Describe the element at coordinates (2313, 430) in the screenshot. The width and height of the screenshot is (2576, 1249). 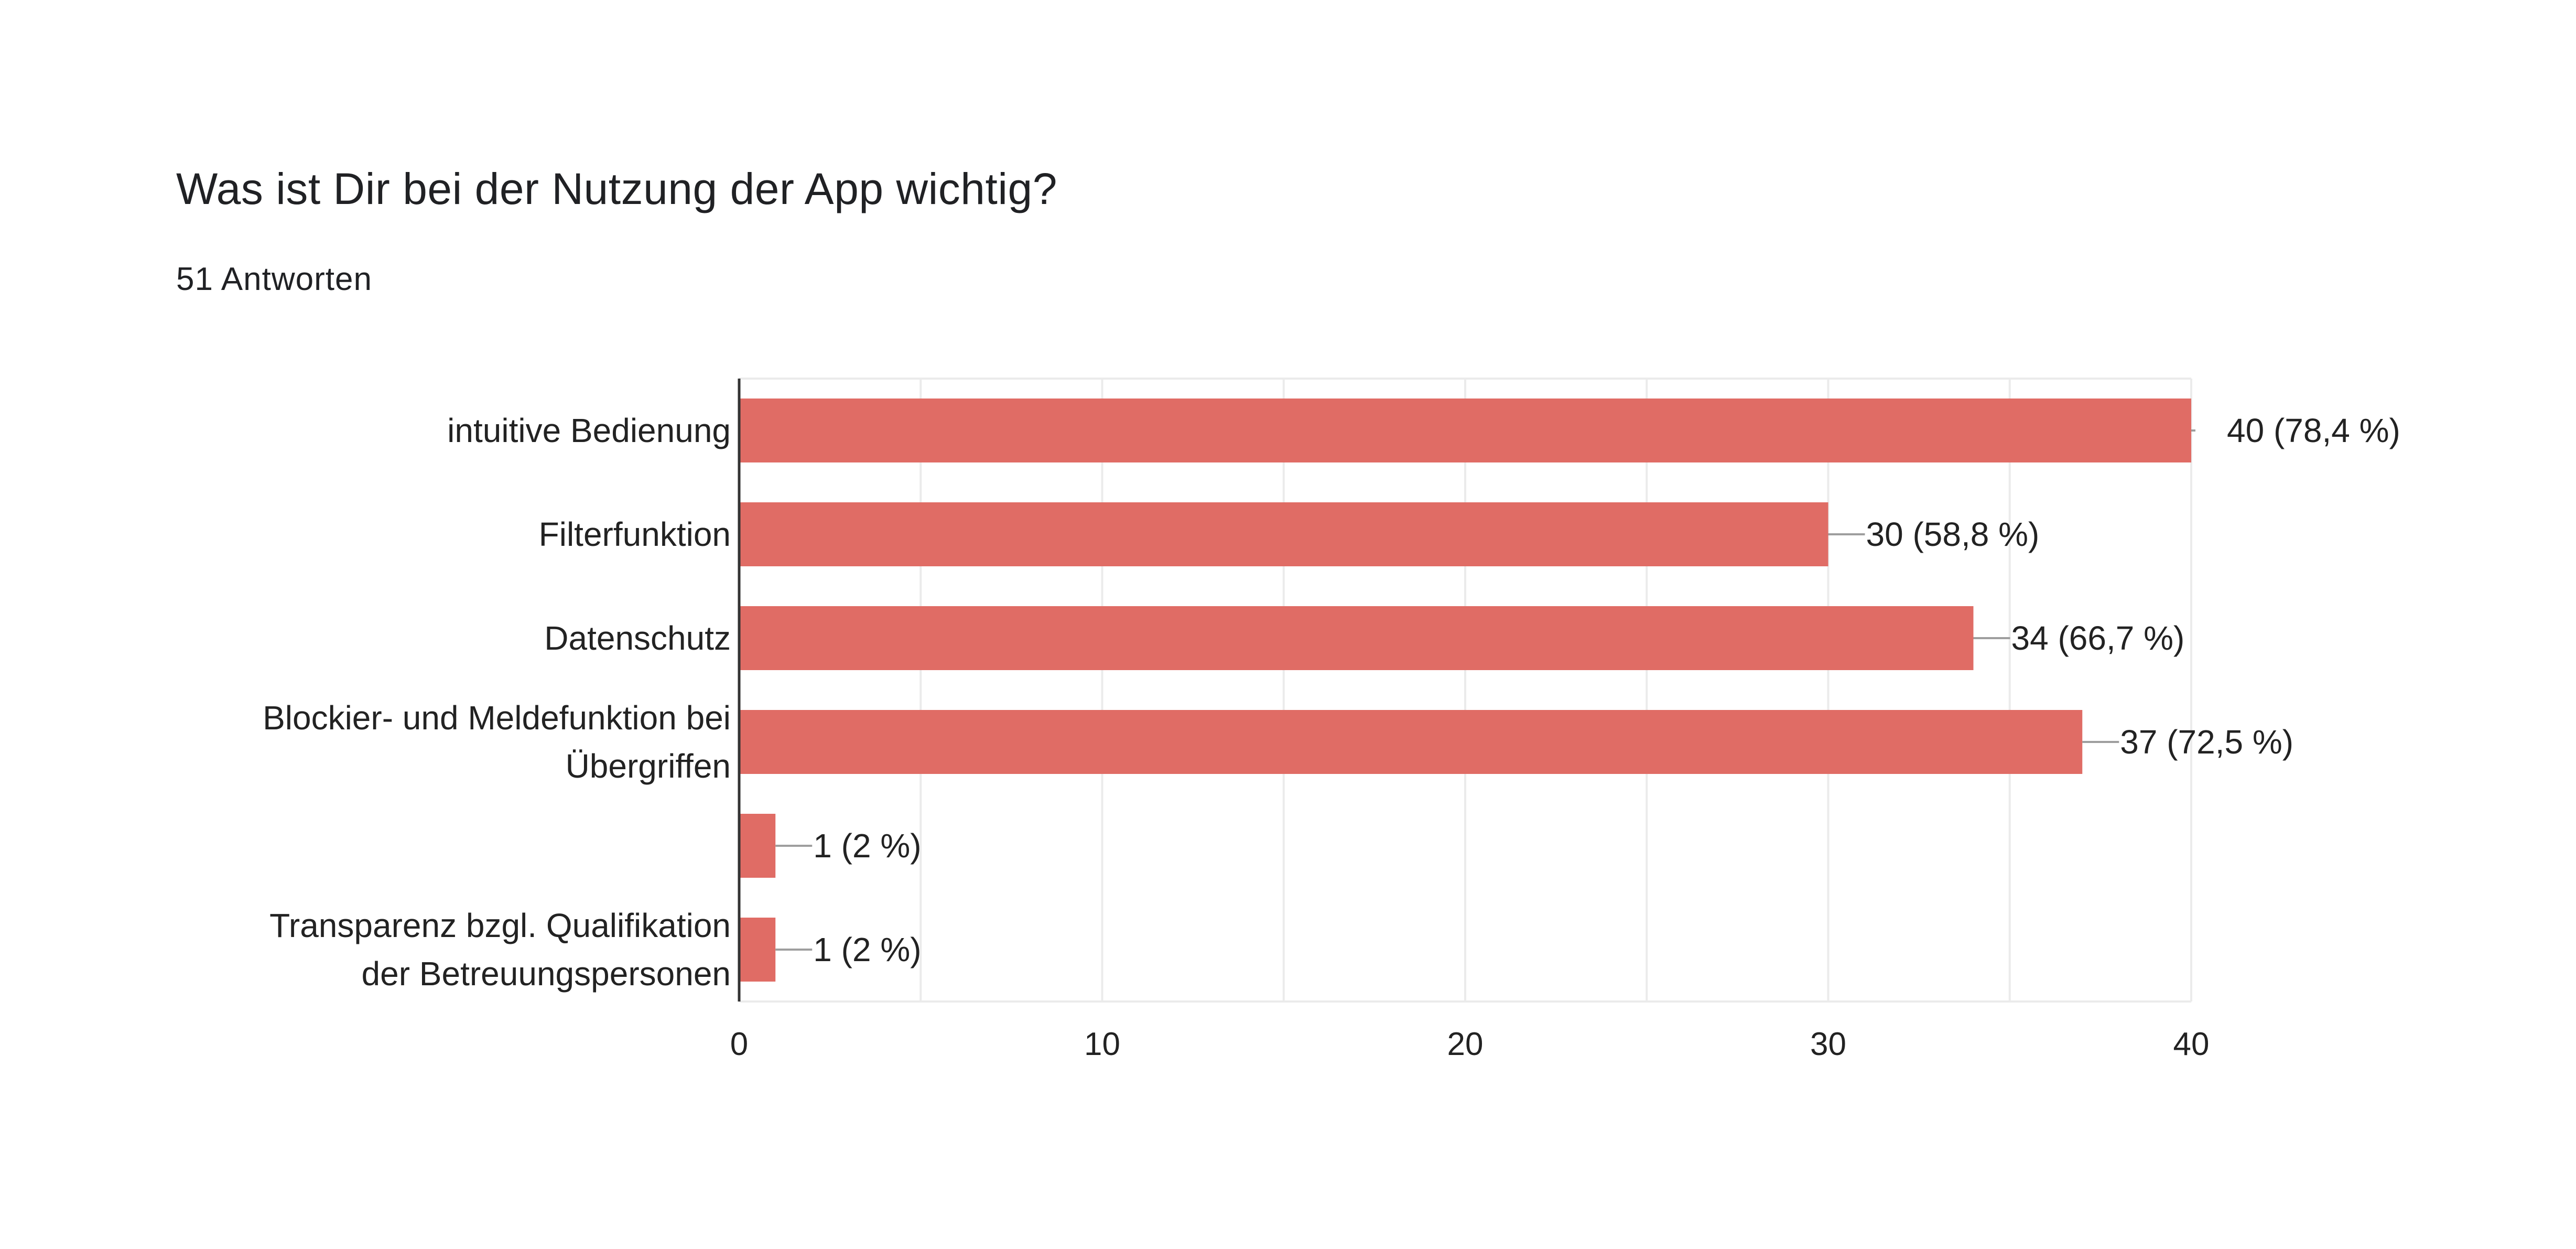
I see `data-label-0: 40 (78,4 %)` at that location.